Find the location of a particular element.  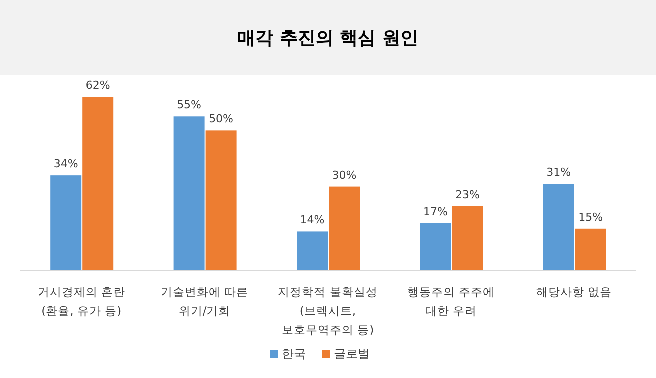

data-label: 31% is located at coordinates (559, 172).